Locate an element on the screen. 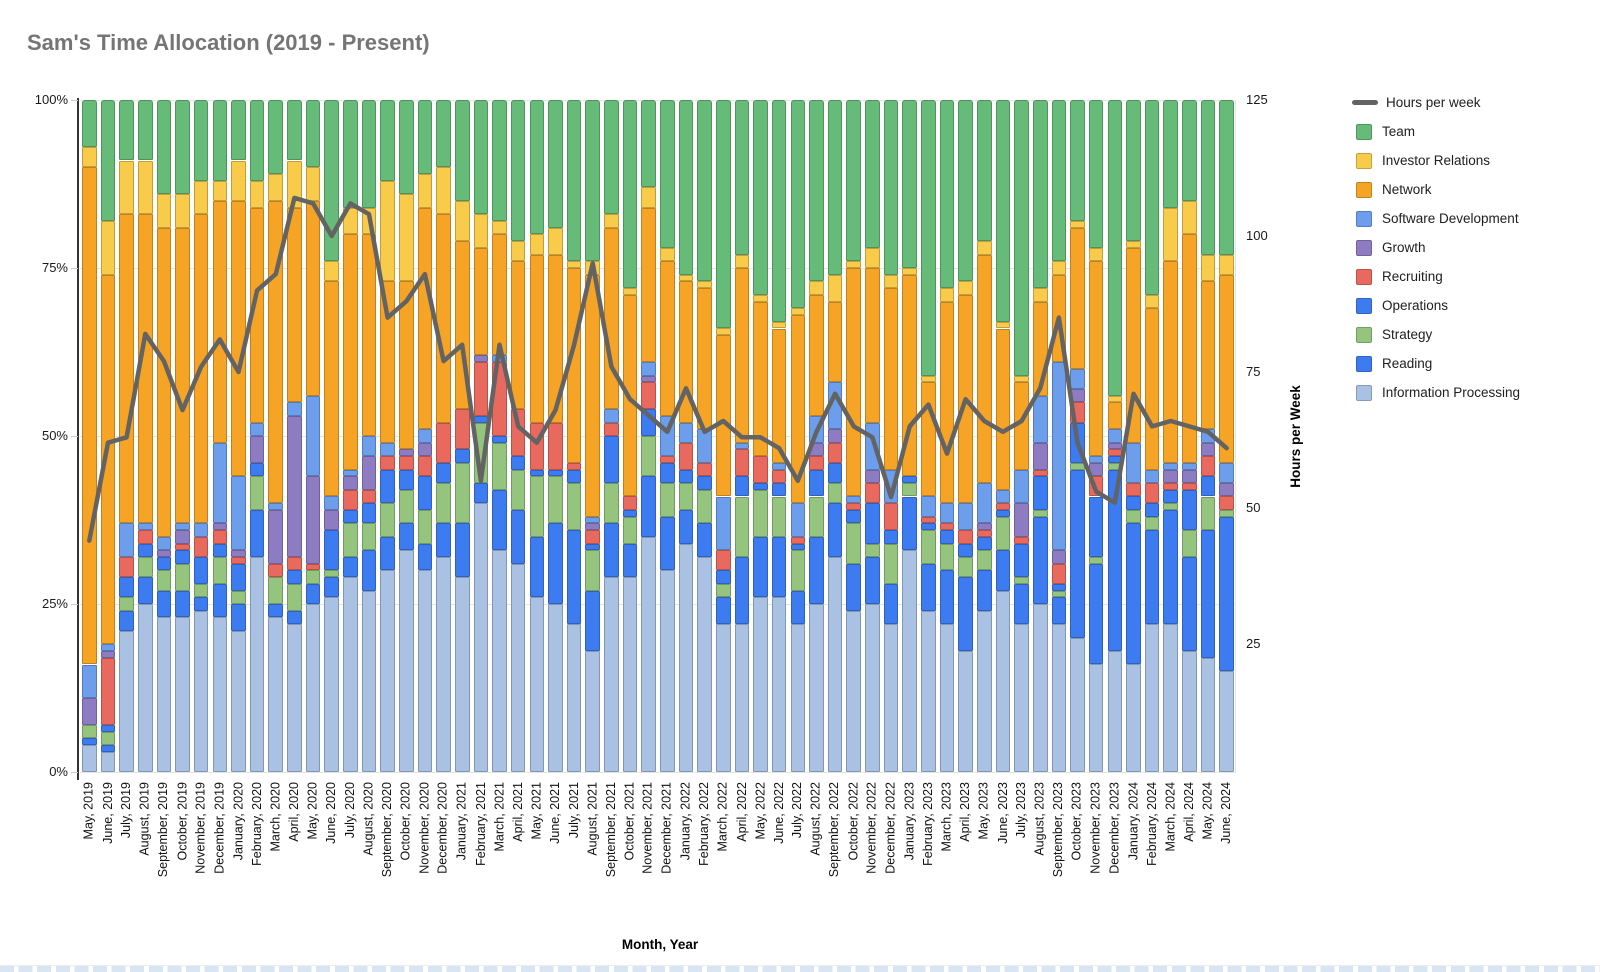 The image size is (1600, 972). bar-october-2022 is located at coordinates (854, 436).